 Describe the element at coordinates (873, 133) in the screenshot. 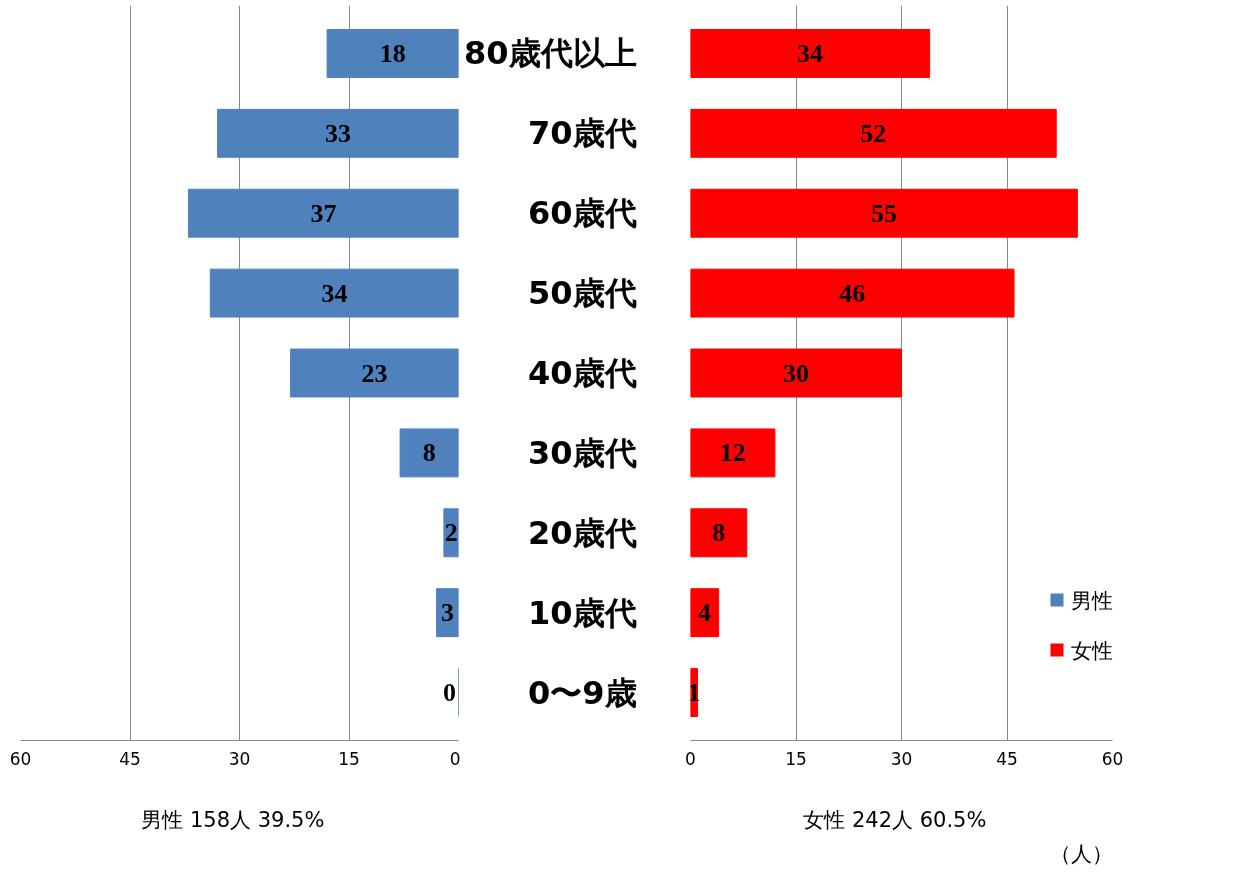

I see `data-label: 52` at that location.